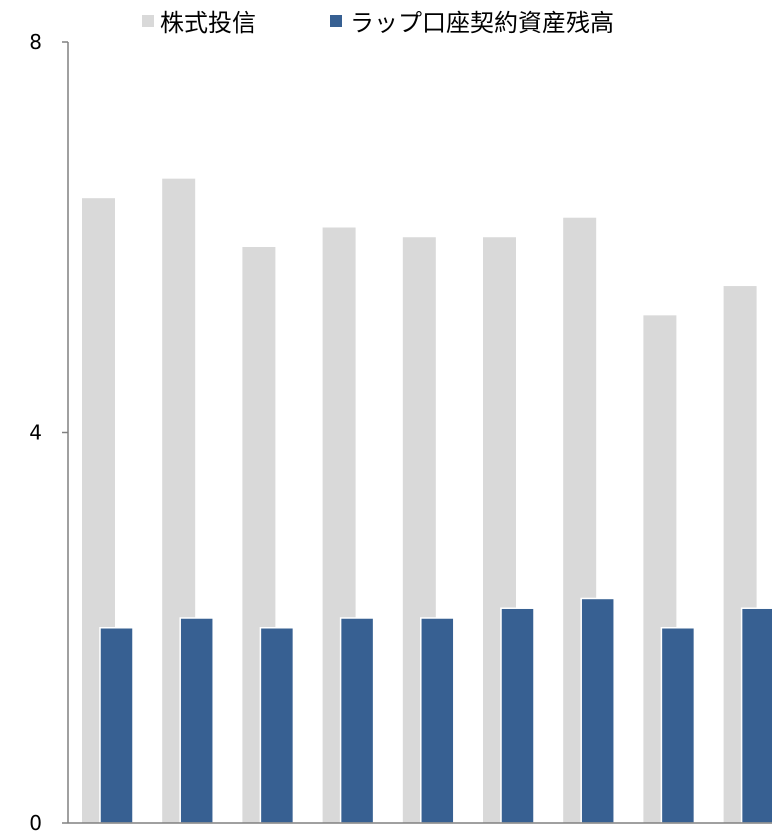 The width and height of the screenshot is (772, 832). Describe the element at coordinates (35, 42) in the screenshot. I see `y-tick-label: 8` at that location.